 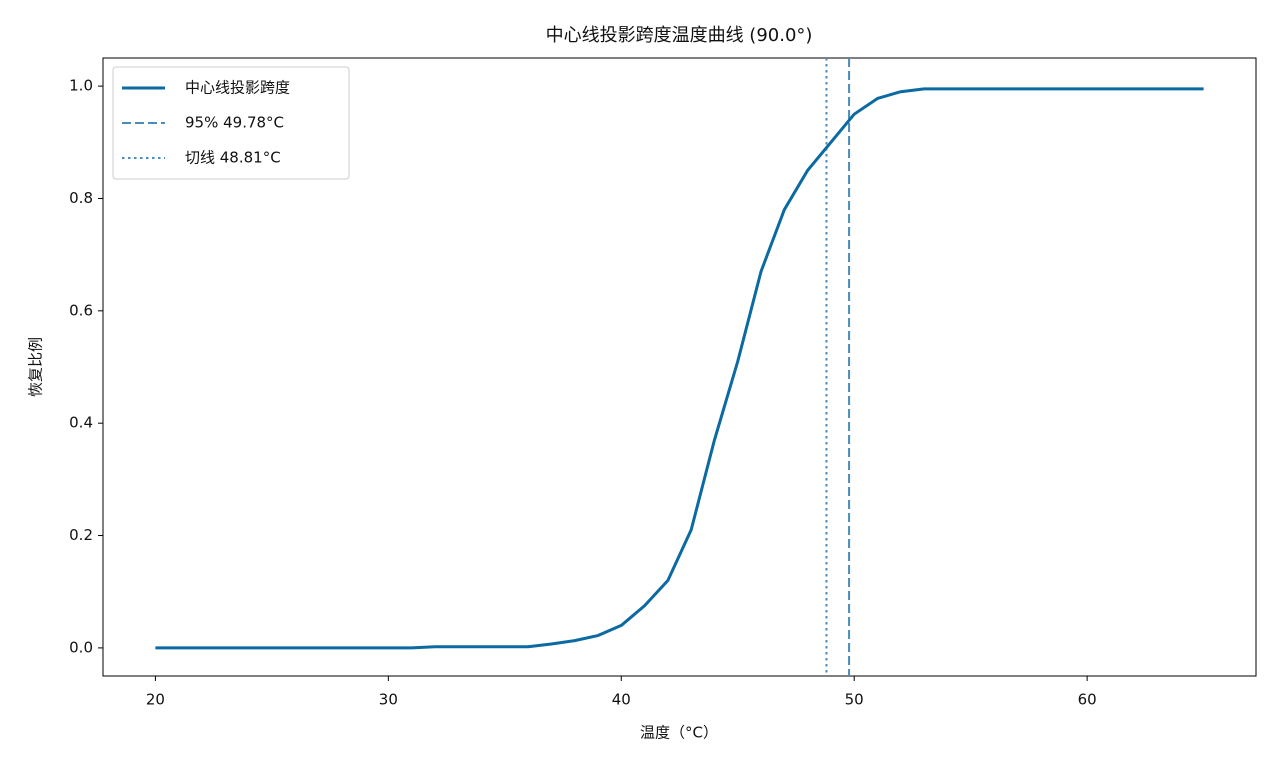 I want to click on y-tick-label: 0.2, so click(x=81, y=535).